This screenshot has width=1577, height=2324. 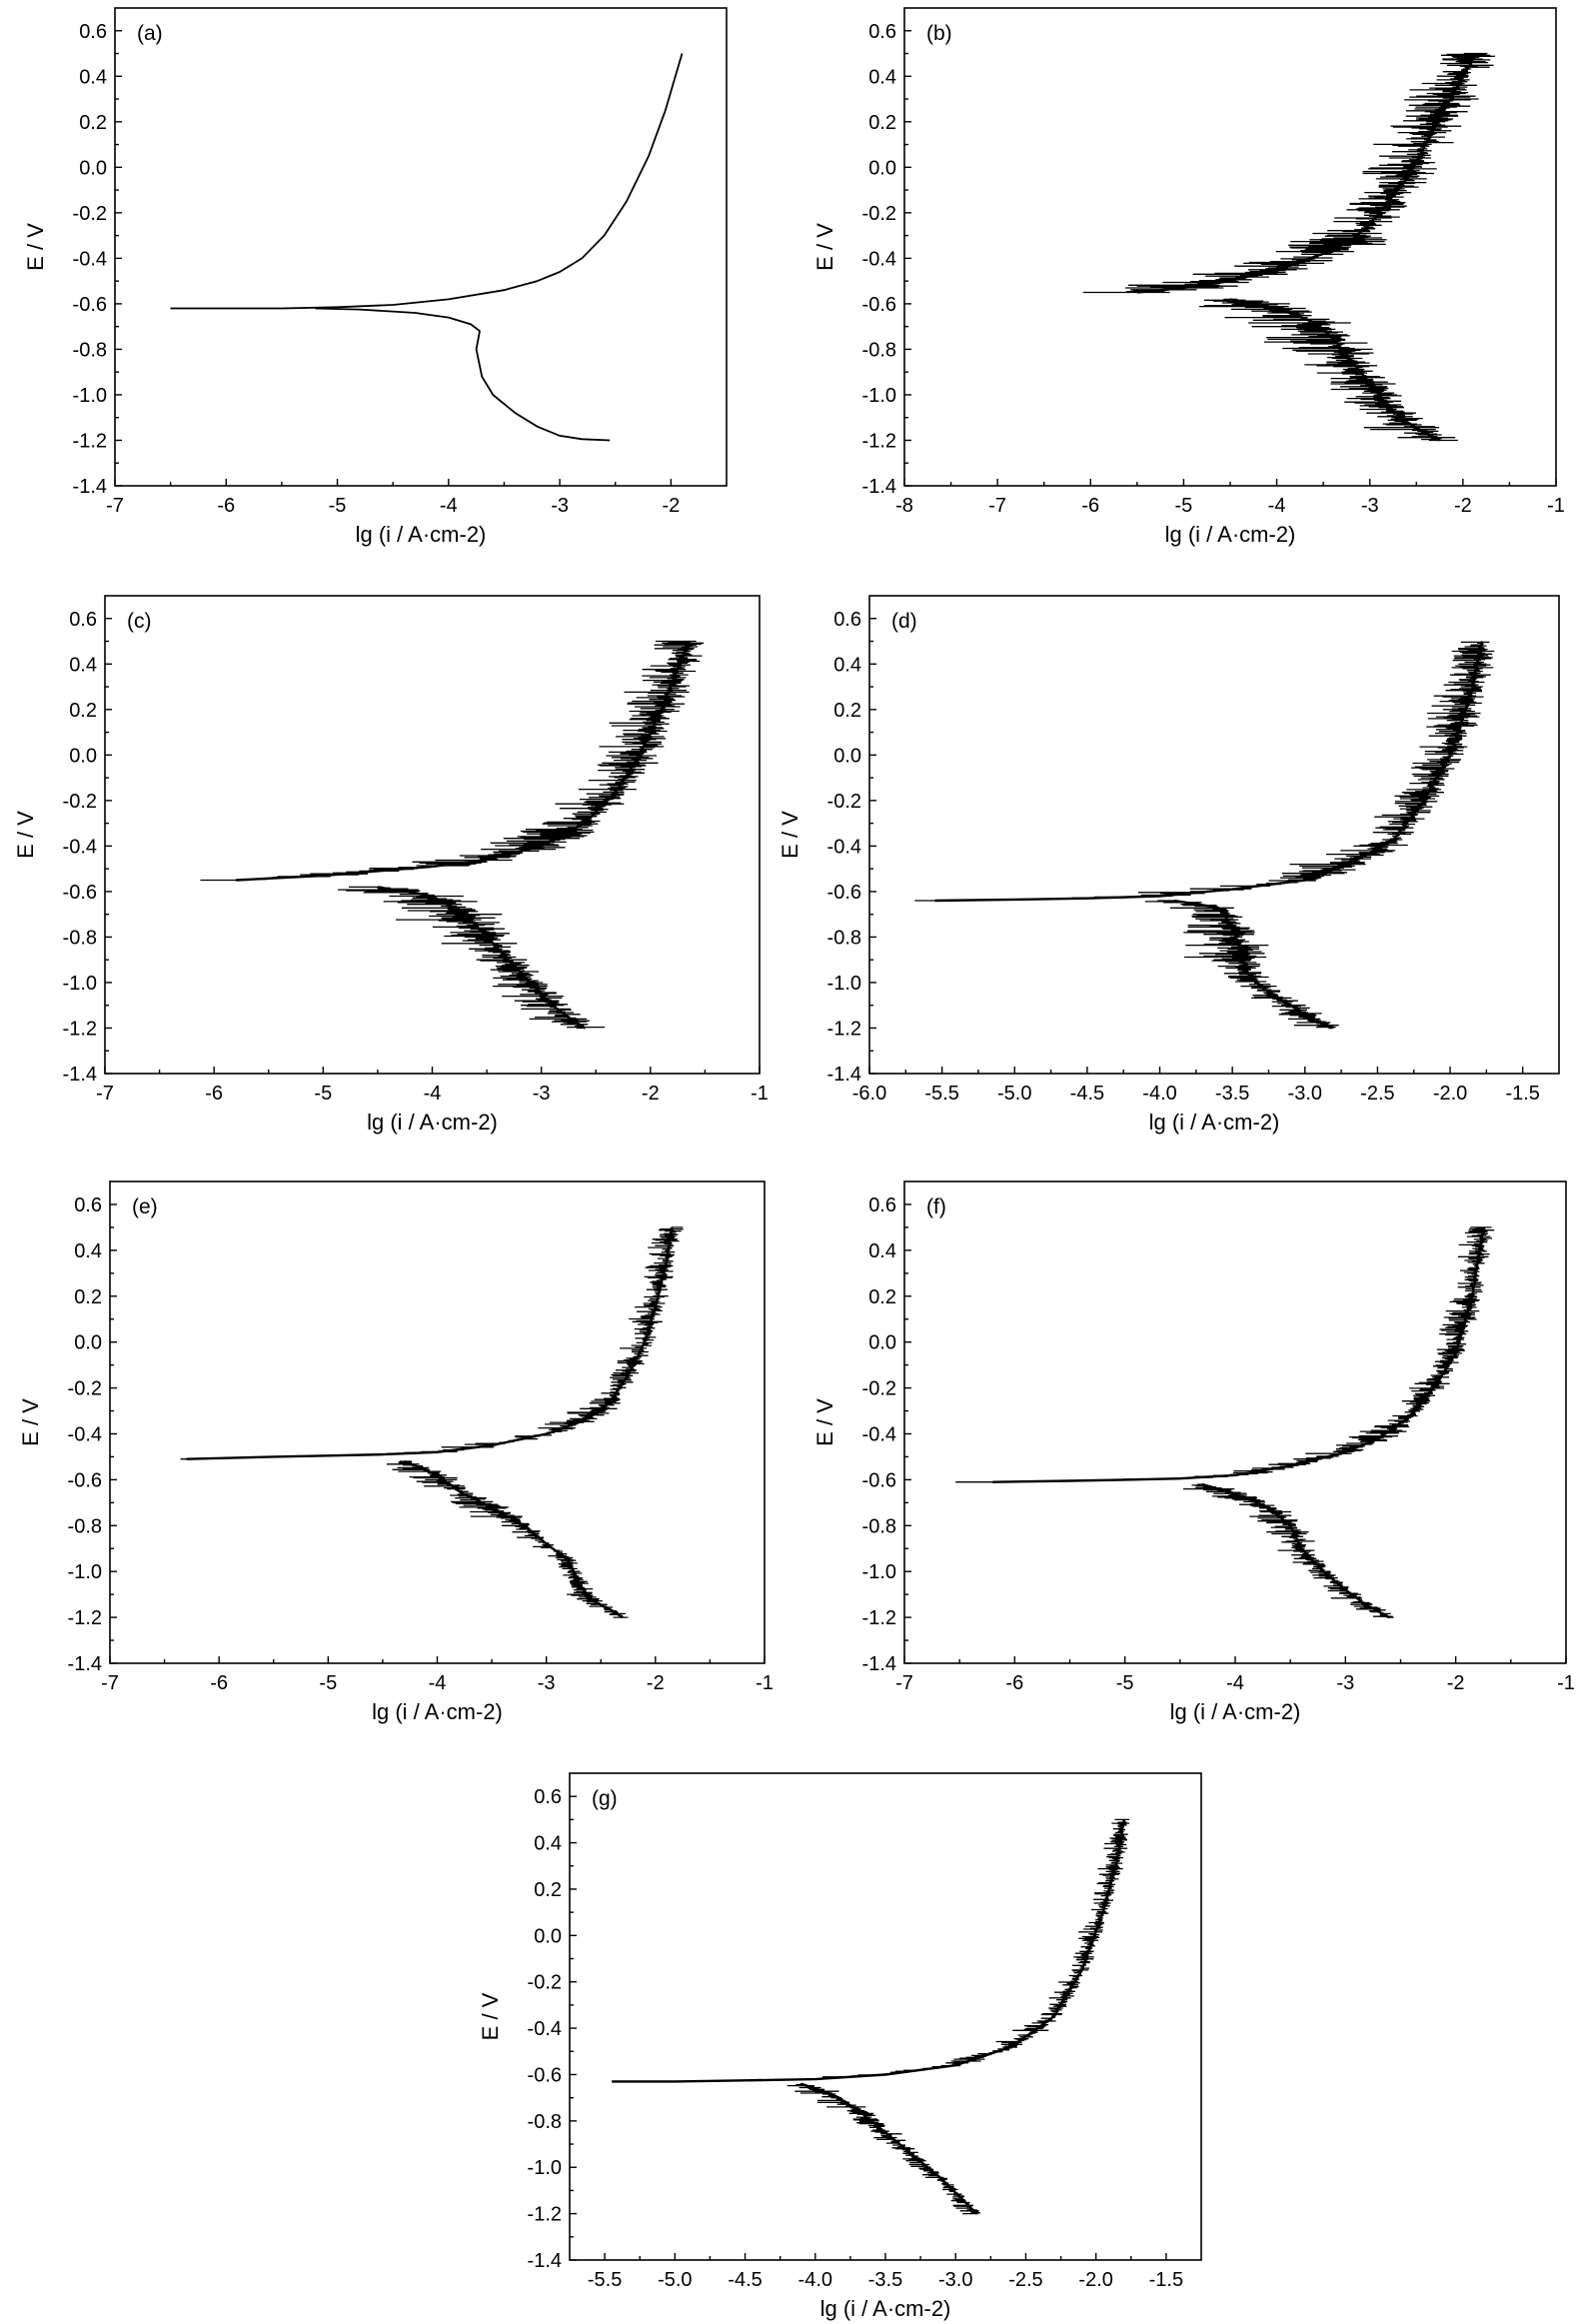 I want to click on y-axis-label-f: E / V, so click(x=824, y=1422).